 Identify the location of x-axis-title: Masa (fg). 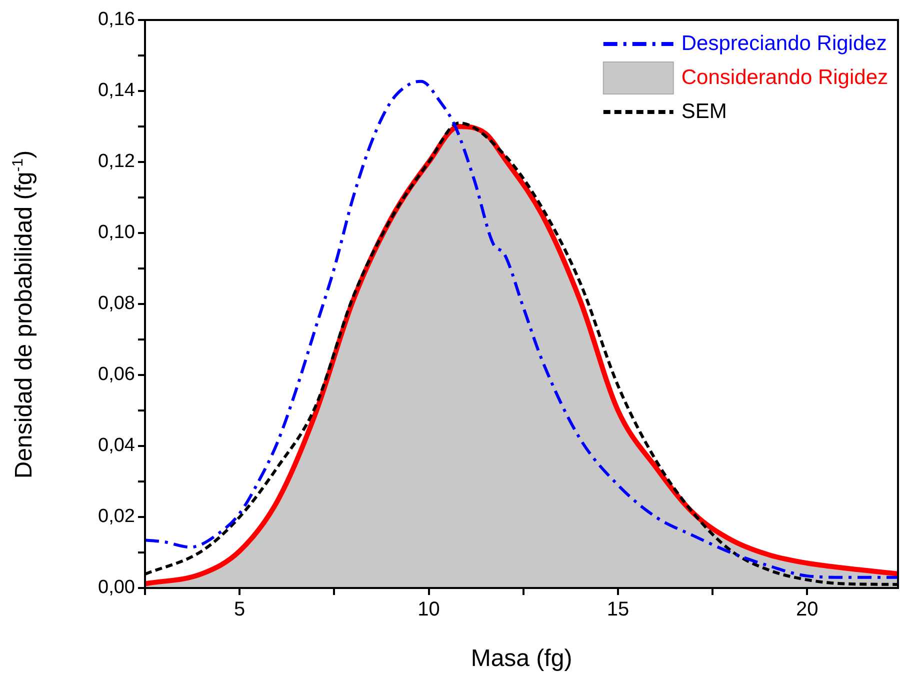
(521, 658).